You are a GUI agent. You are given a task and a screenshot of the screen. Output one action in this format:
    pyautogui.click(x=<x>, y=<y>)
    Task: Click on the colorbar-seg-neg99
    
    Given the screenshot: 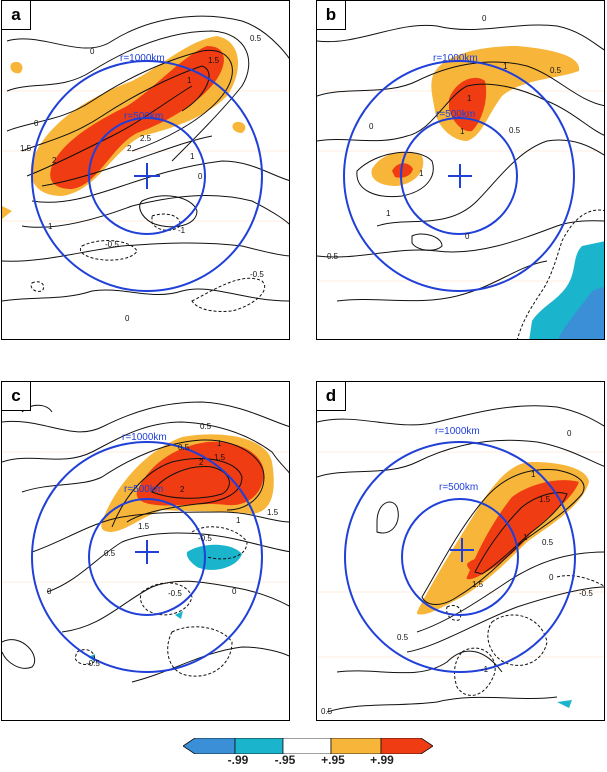 What is the action you would take?
    pyautogui.click(x=209, y=746)
    